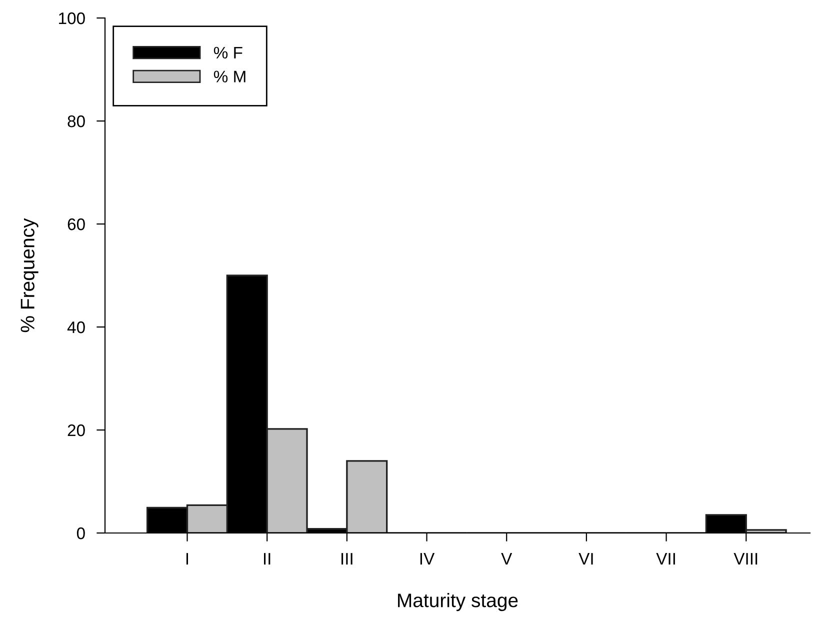 Image resolution: width=815 pixels, height=623 pixels. Describe the element at coordinates (29, 275) in the screenshot. I see `y-axis-title: % Frequency` at that location.